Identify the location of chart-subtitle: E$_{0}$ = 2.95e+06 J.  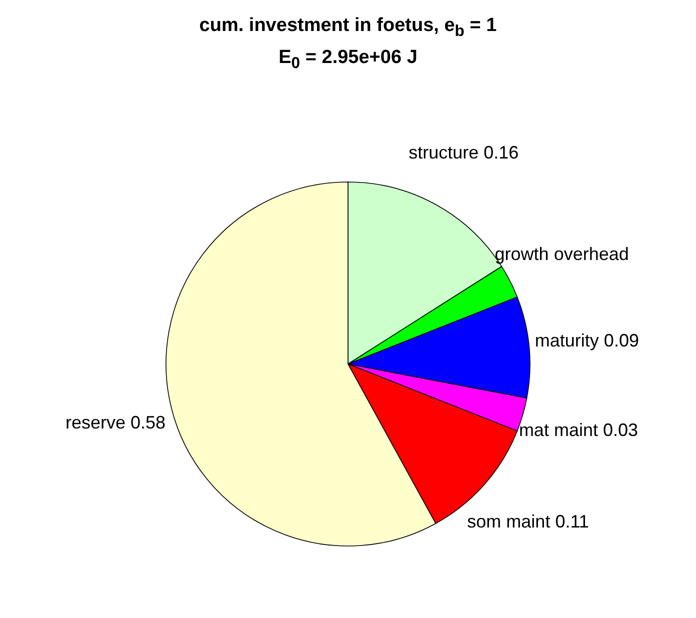
(348, 60).